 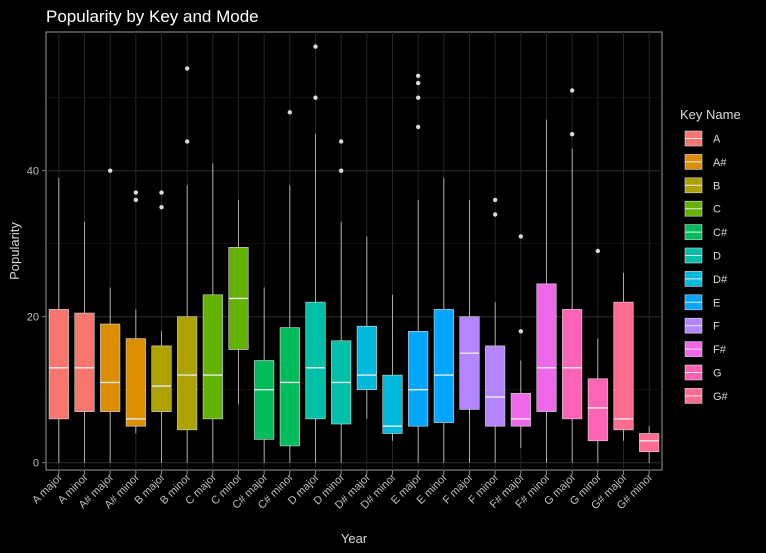 I want to click on legend-item: D, so click(x=702, y=255).